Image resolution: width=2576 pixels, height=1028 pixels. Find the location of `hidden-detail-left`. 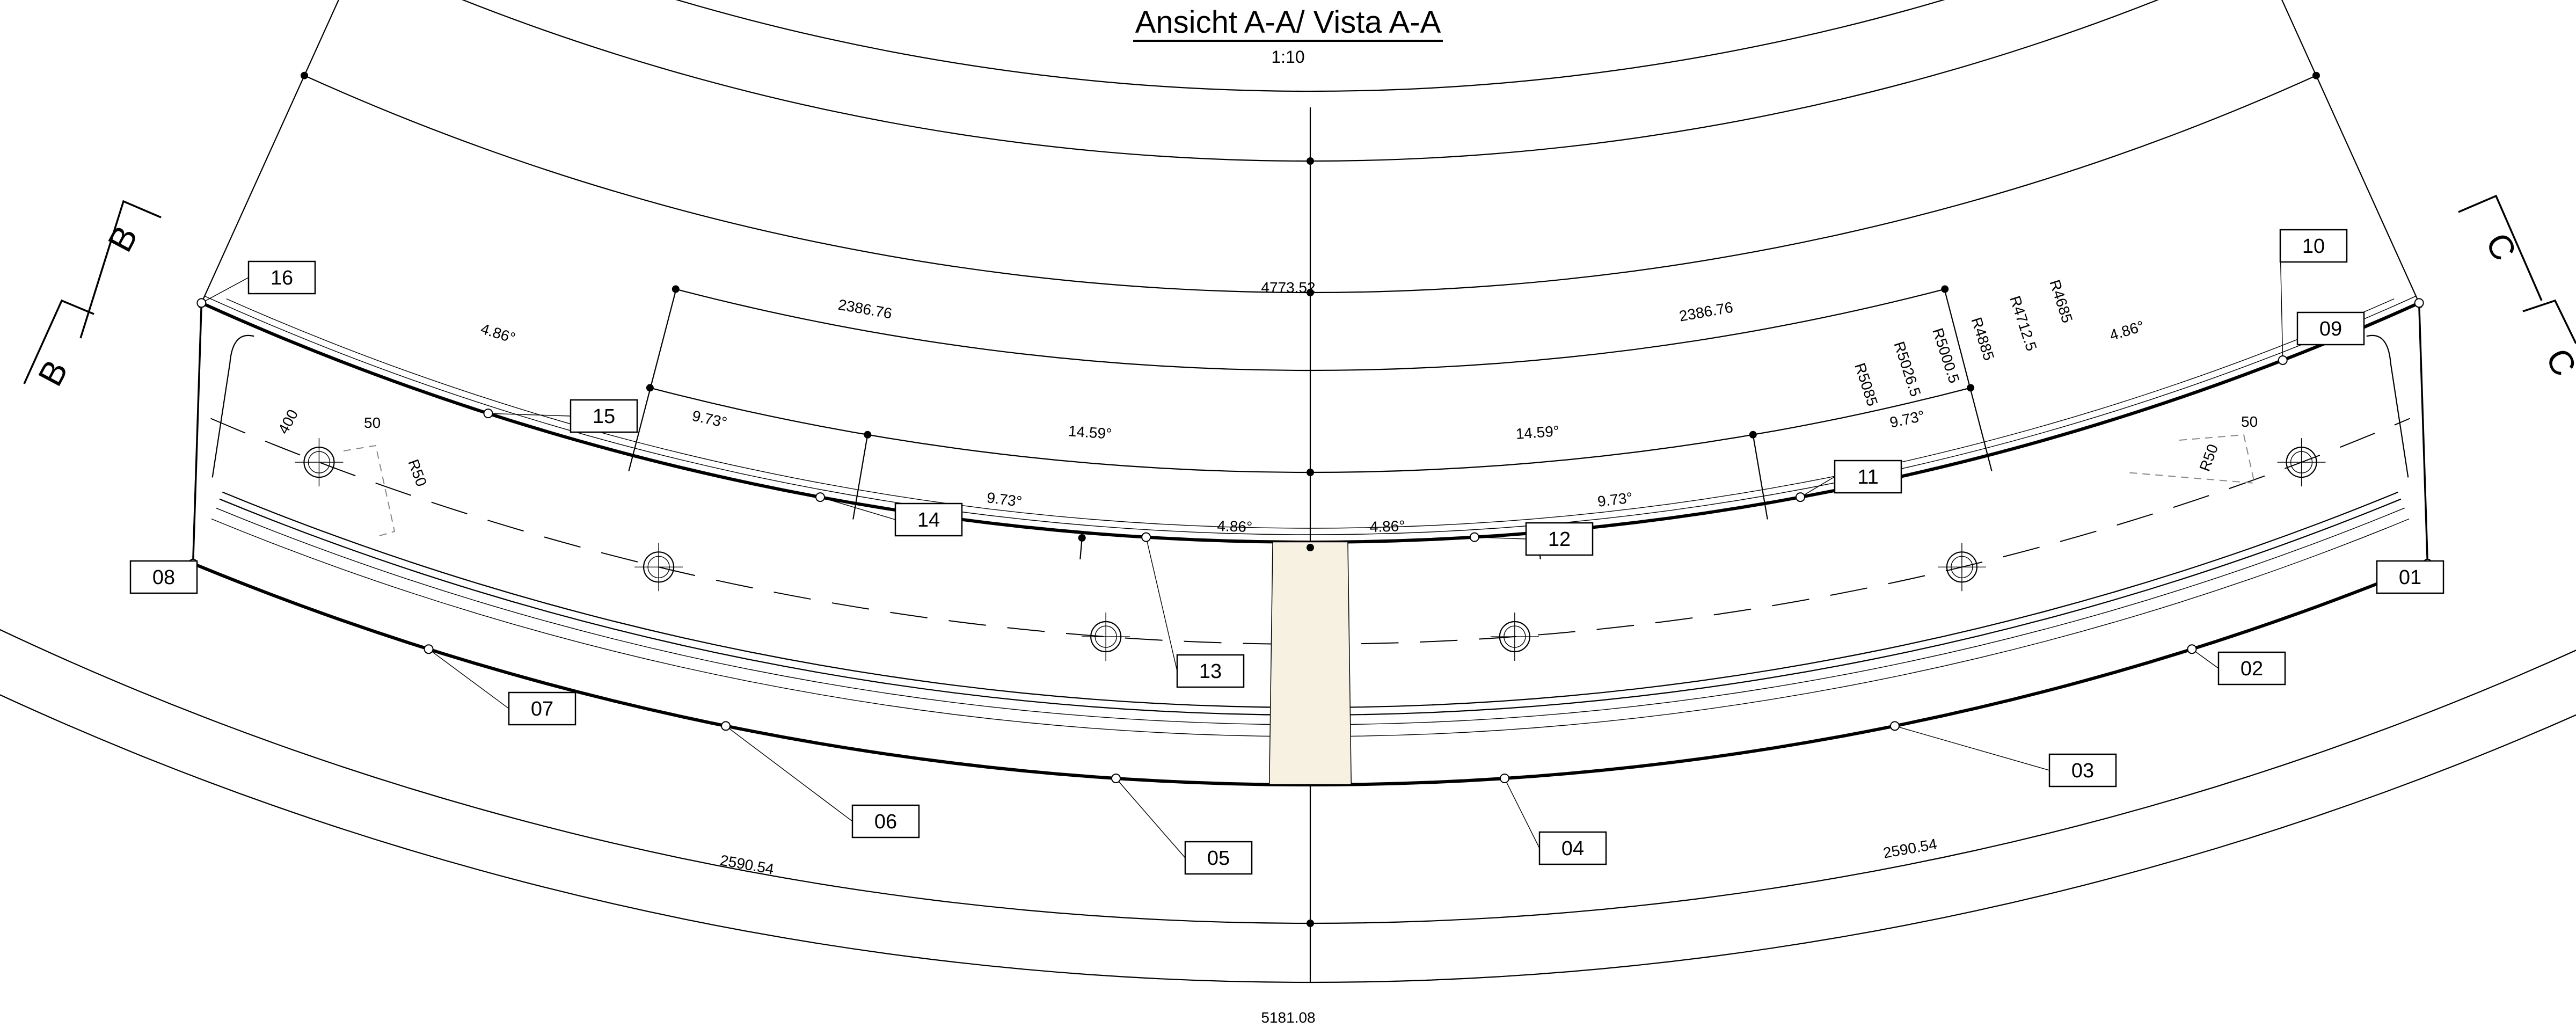

hidden-detail-left is located at coordinates (369, 490).